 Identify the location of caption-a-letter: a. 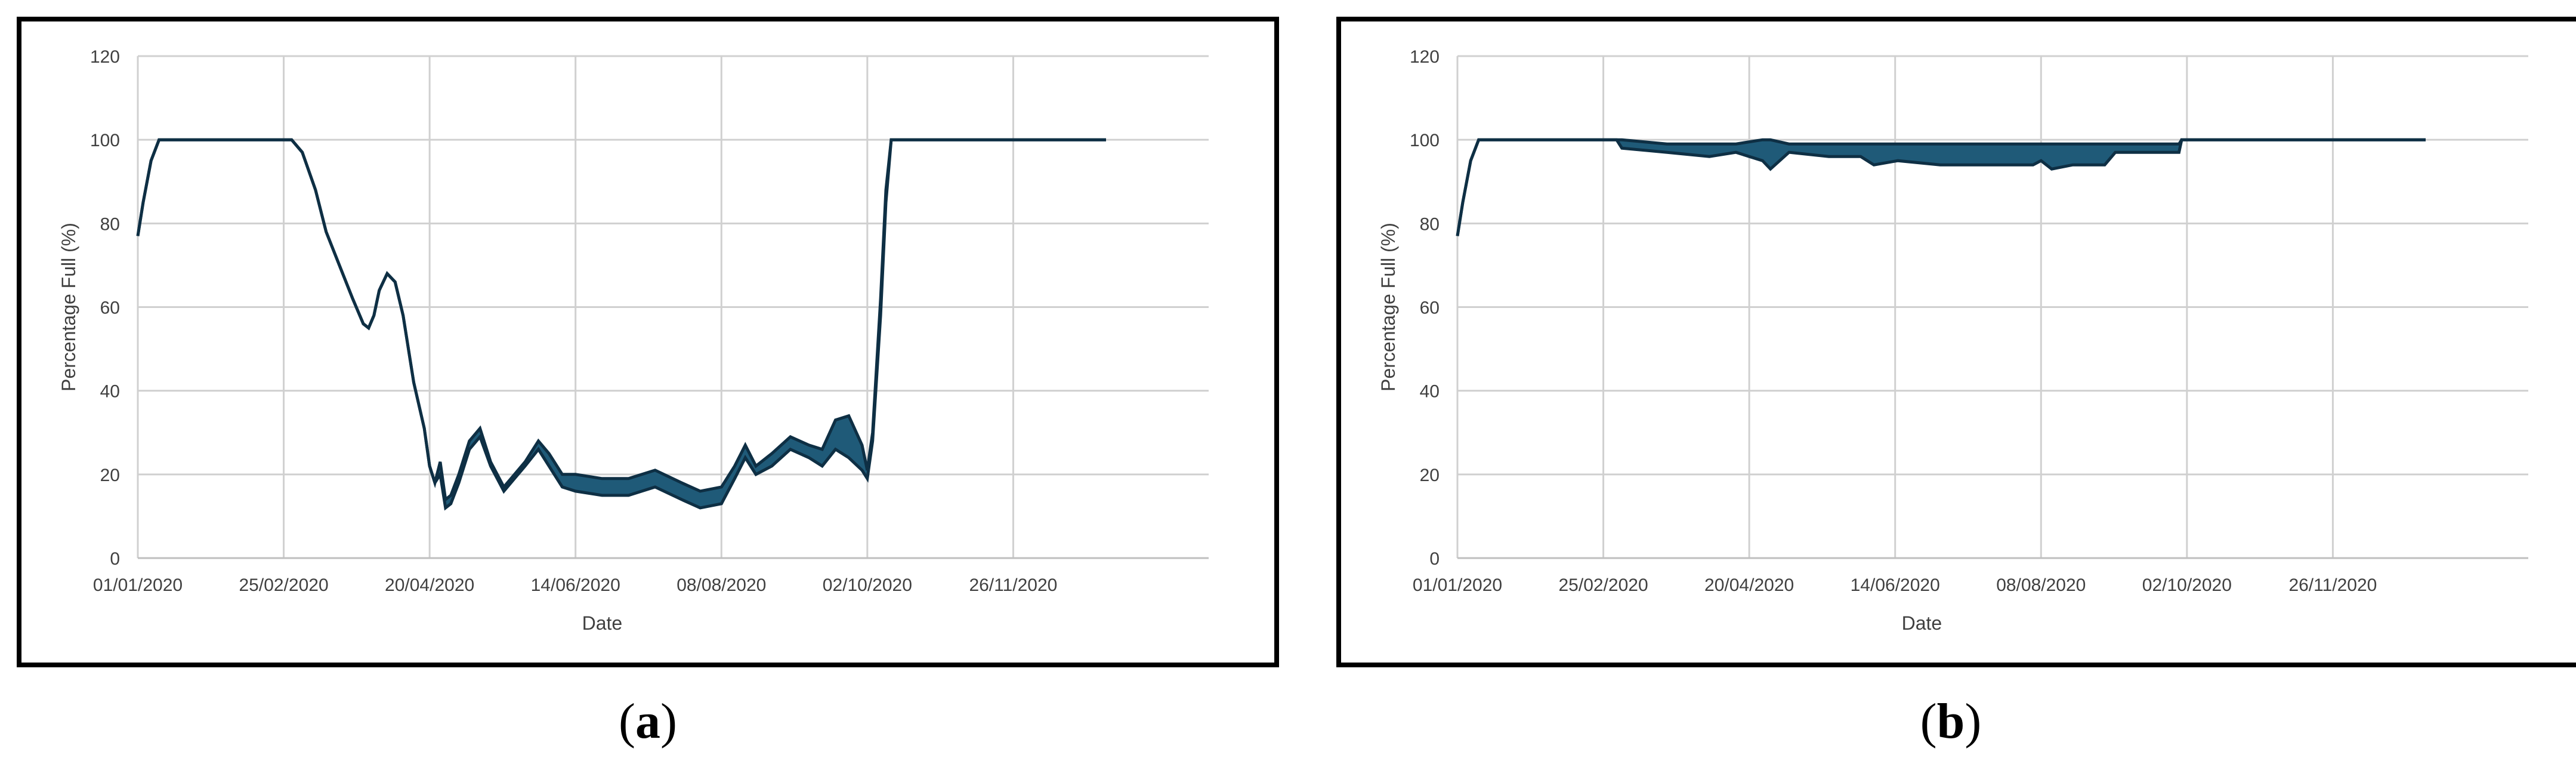
(647, 722).